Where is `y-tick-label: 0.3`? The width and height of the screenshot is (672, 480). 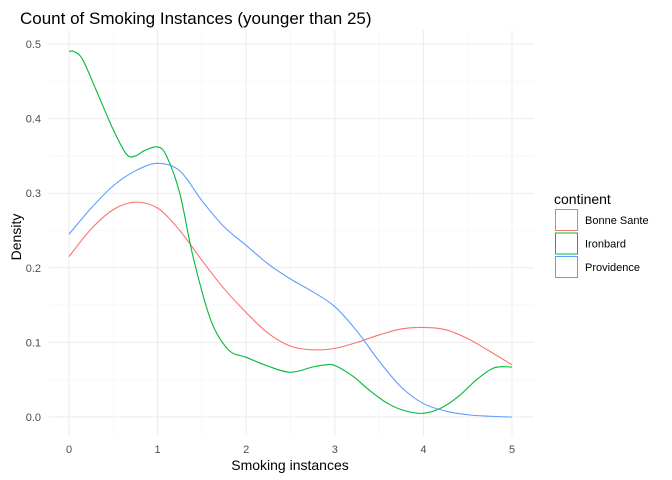
y-tick-label: 0.3 is located at coordinates (33, 194).